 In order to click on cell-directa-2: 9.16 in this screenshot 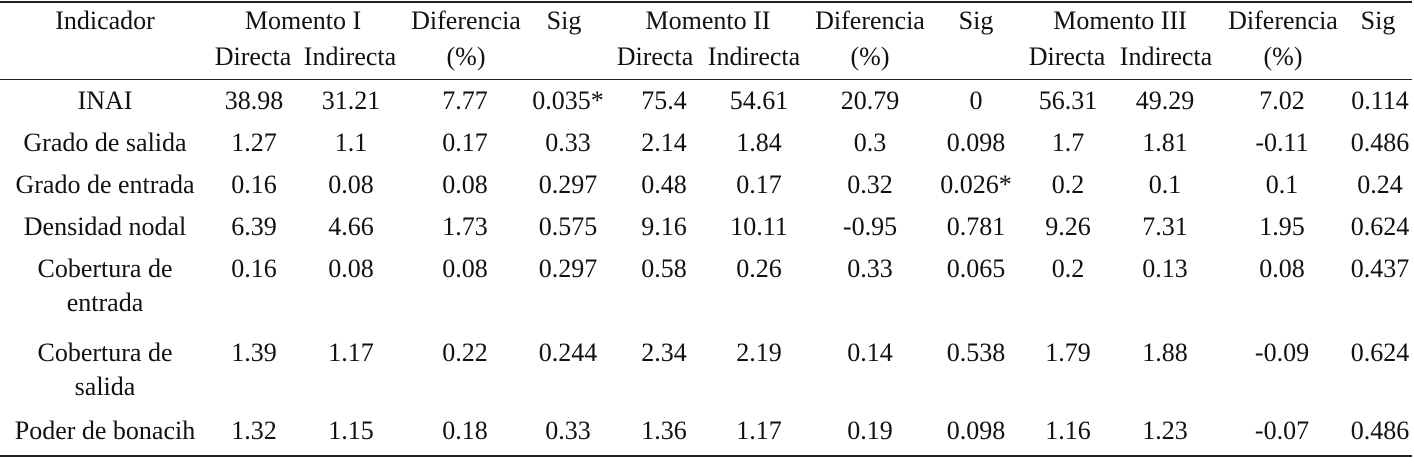, I will do `click(664, 226)`.